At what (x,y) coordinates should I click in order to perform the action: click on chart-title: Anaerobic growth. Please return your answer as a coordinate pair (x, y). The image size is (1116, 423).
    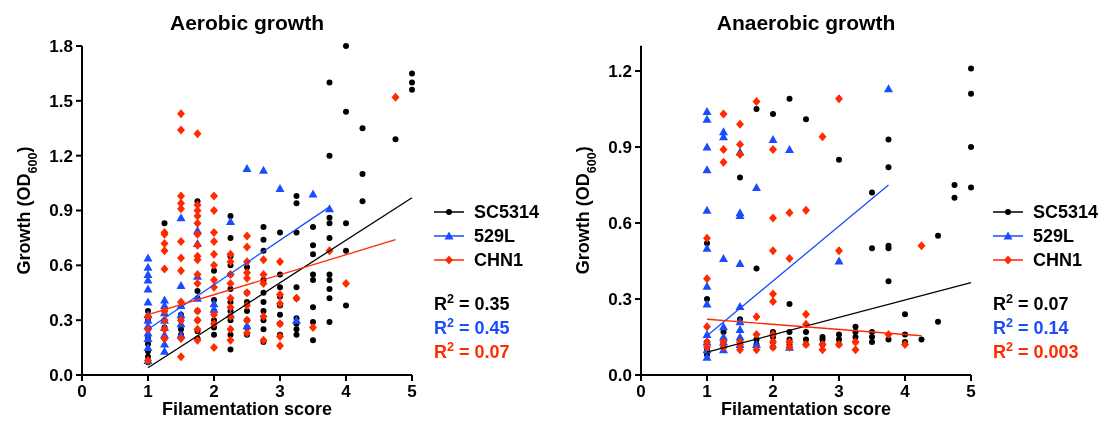
    Looking at the image, I should click on (806, 22).